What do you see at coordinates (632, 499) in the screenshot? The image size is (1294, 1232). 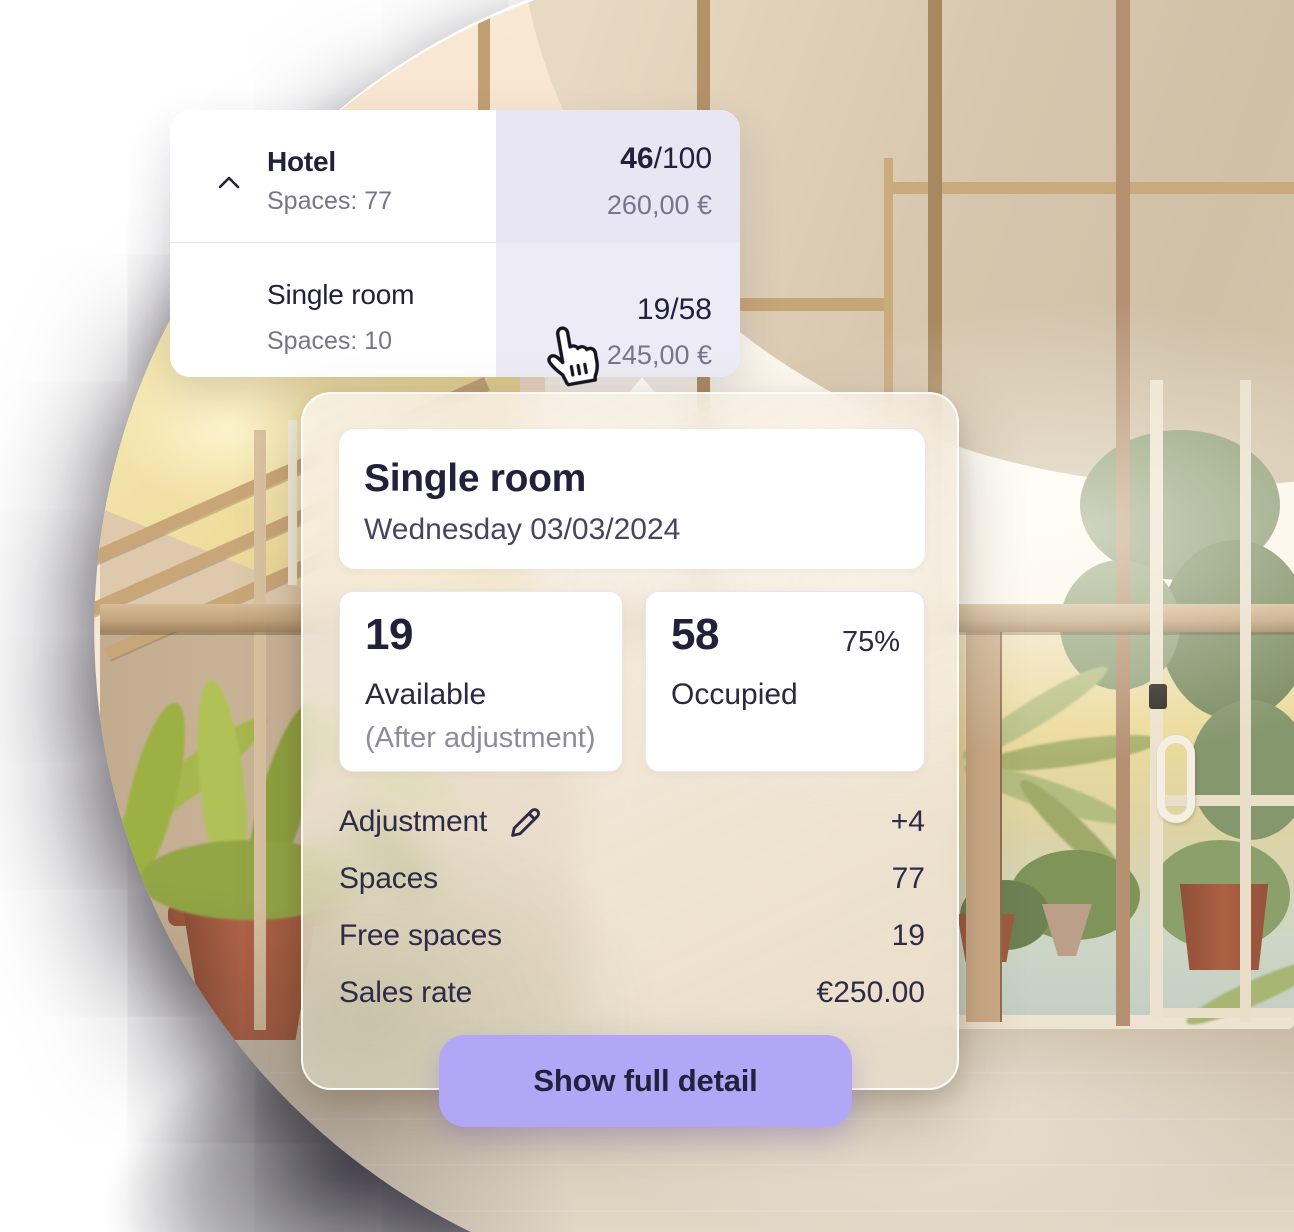 I see `popup-title-card: Single room Wednesday 03/03/2024` at bounding box center [632, 499].